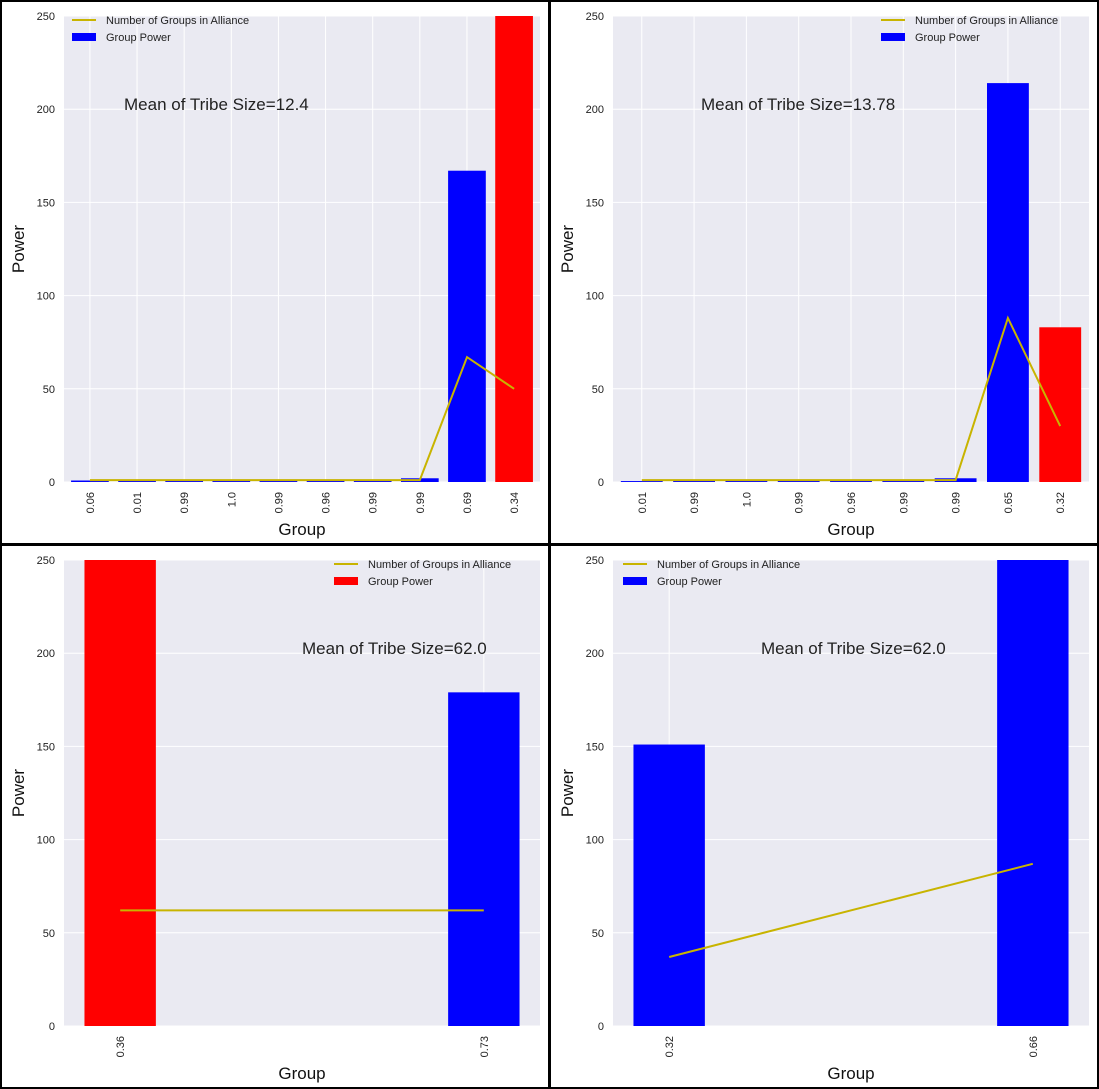 The width and height of the screenshot is (1099, 1089). What do you see at coordinates (485, 1046) in the screenshot?
I see `x-tick-label: 0.73` at bounding box center [485, 1046].